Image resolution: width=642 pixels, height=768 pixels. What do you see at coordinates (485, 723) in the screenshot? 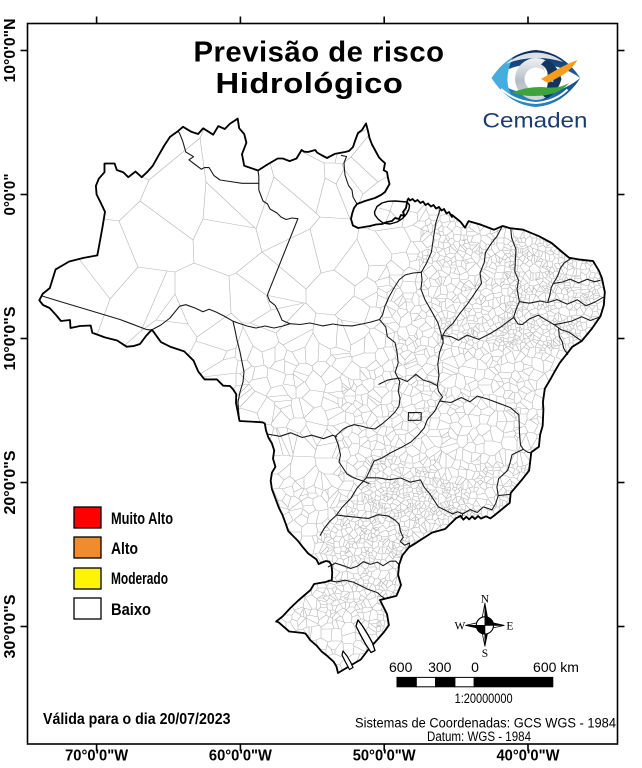
I see `svg-text:Sistemas de Coordenadas: GCS W: Sistemas de Coordenadas: GCS WGS - 1984` at bounding box center [485, 723].